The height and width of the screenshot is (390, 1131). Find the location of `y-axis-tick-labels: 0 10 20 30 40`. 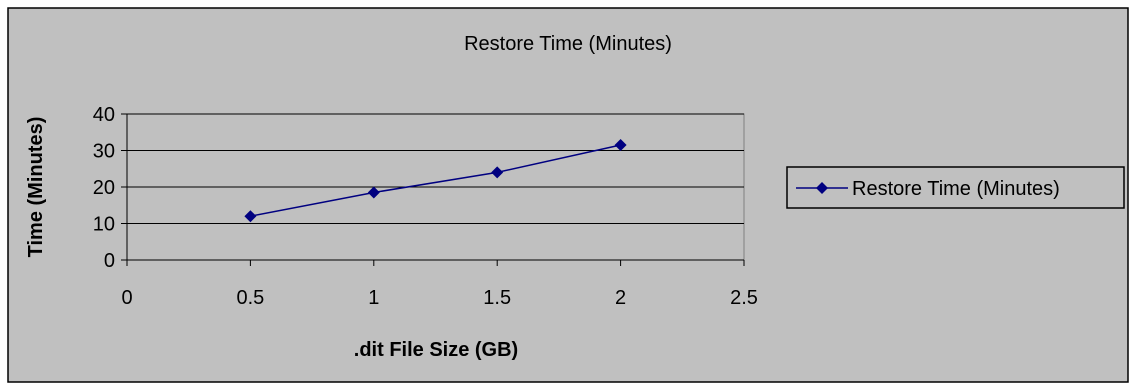

y-axis-tick-labels: 0 10 20 30 40 is located at coordinates (104, 188).